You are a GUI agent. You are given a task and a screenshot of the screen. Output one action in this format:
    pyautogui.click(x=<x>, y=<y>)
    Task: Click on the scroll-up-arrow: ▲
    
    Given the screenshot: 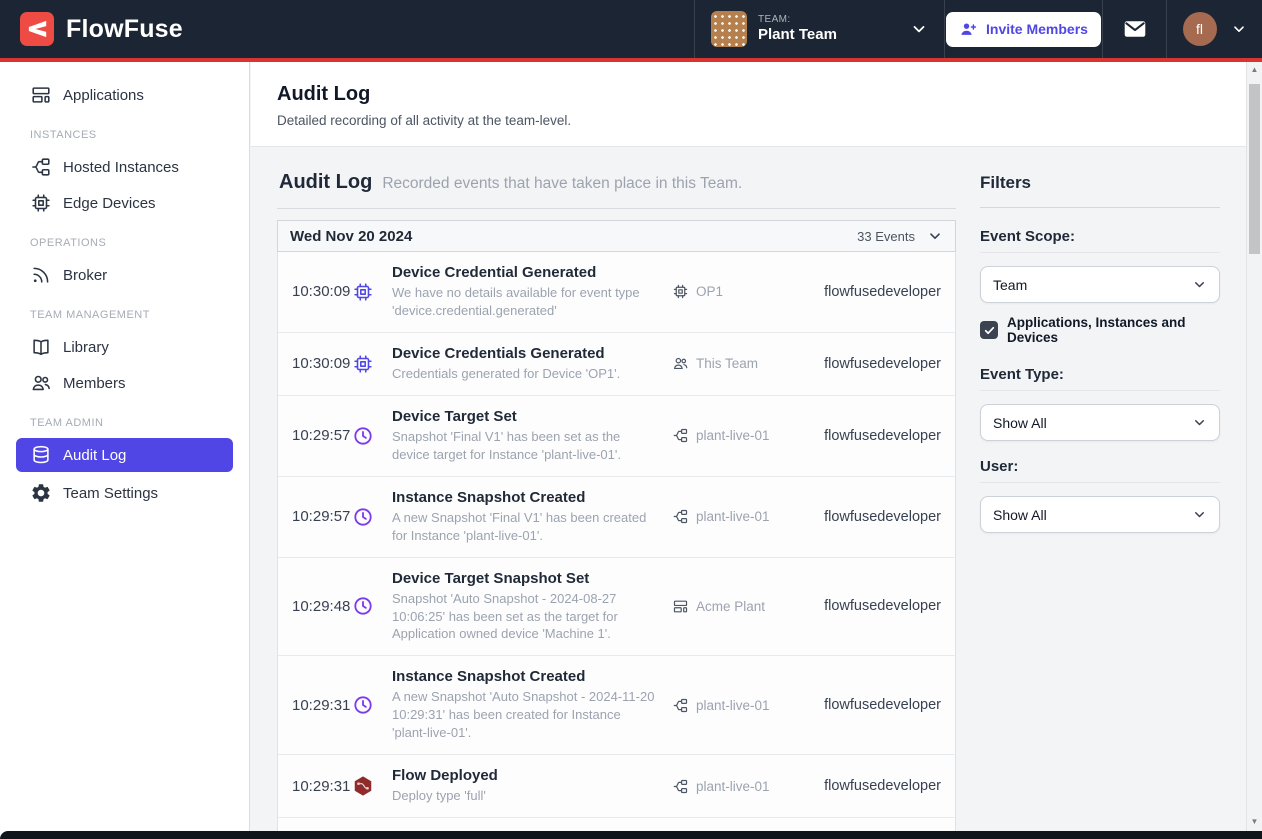 What is the action you would take?
    pyautogui.click(x=1254, y=69)
    